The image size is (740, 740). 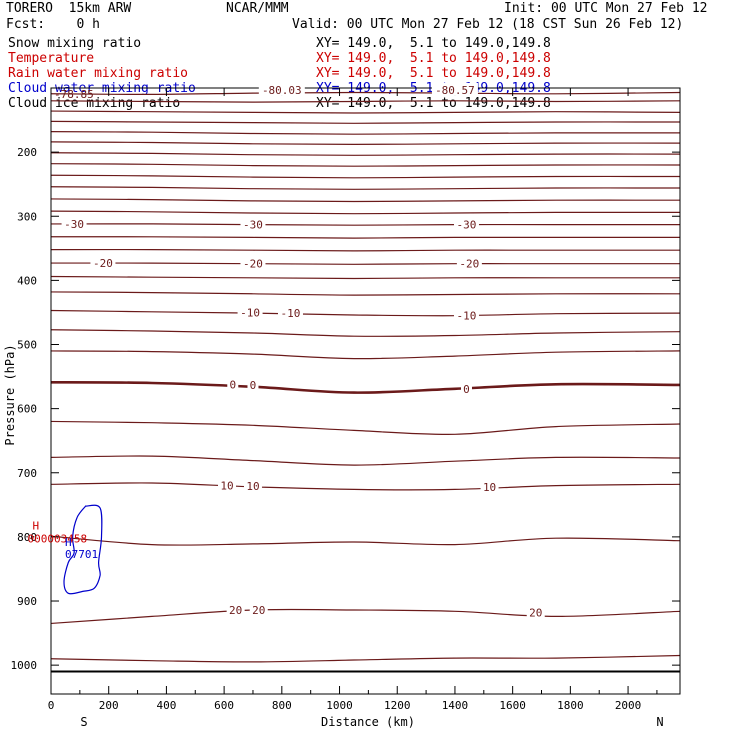 I want to click on x-axis-label: Distance (km), so click(x=368, y=722).